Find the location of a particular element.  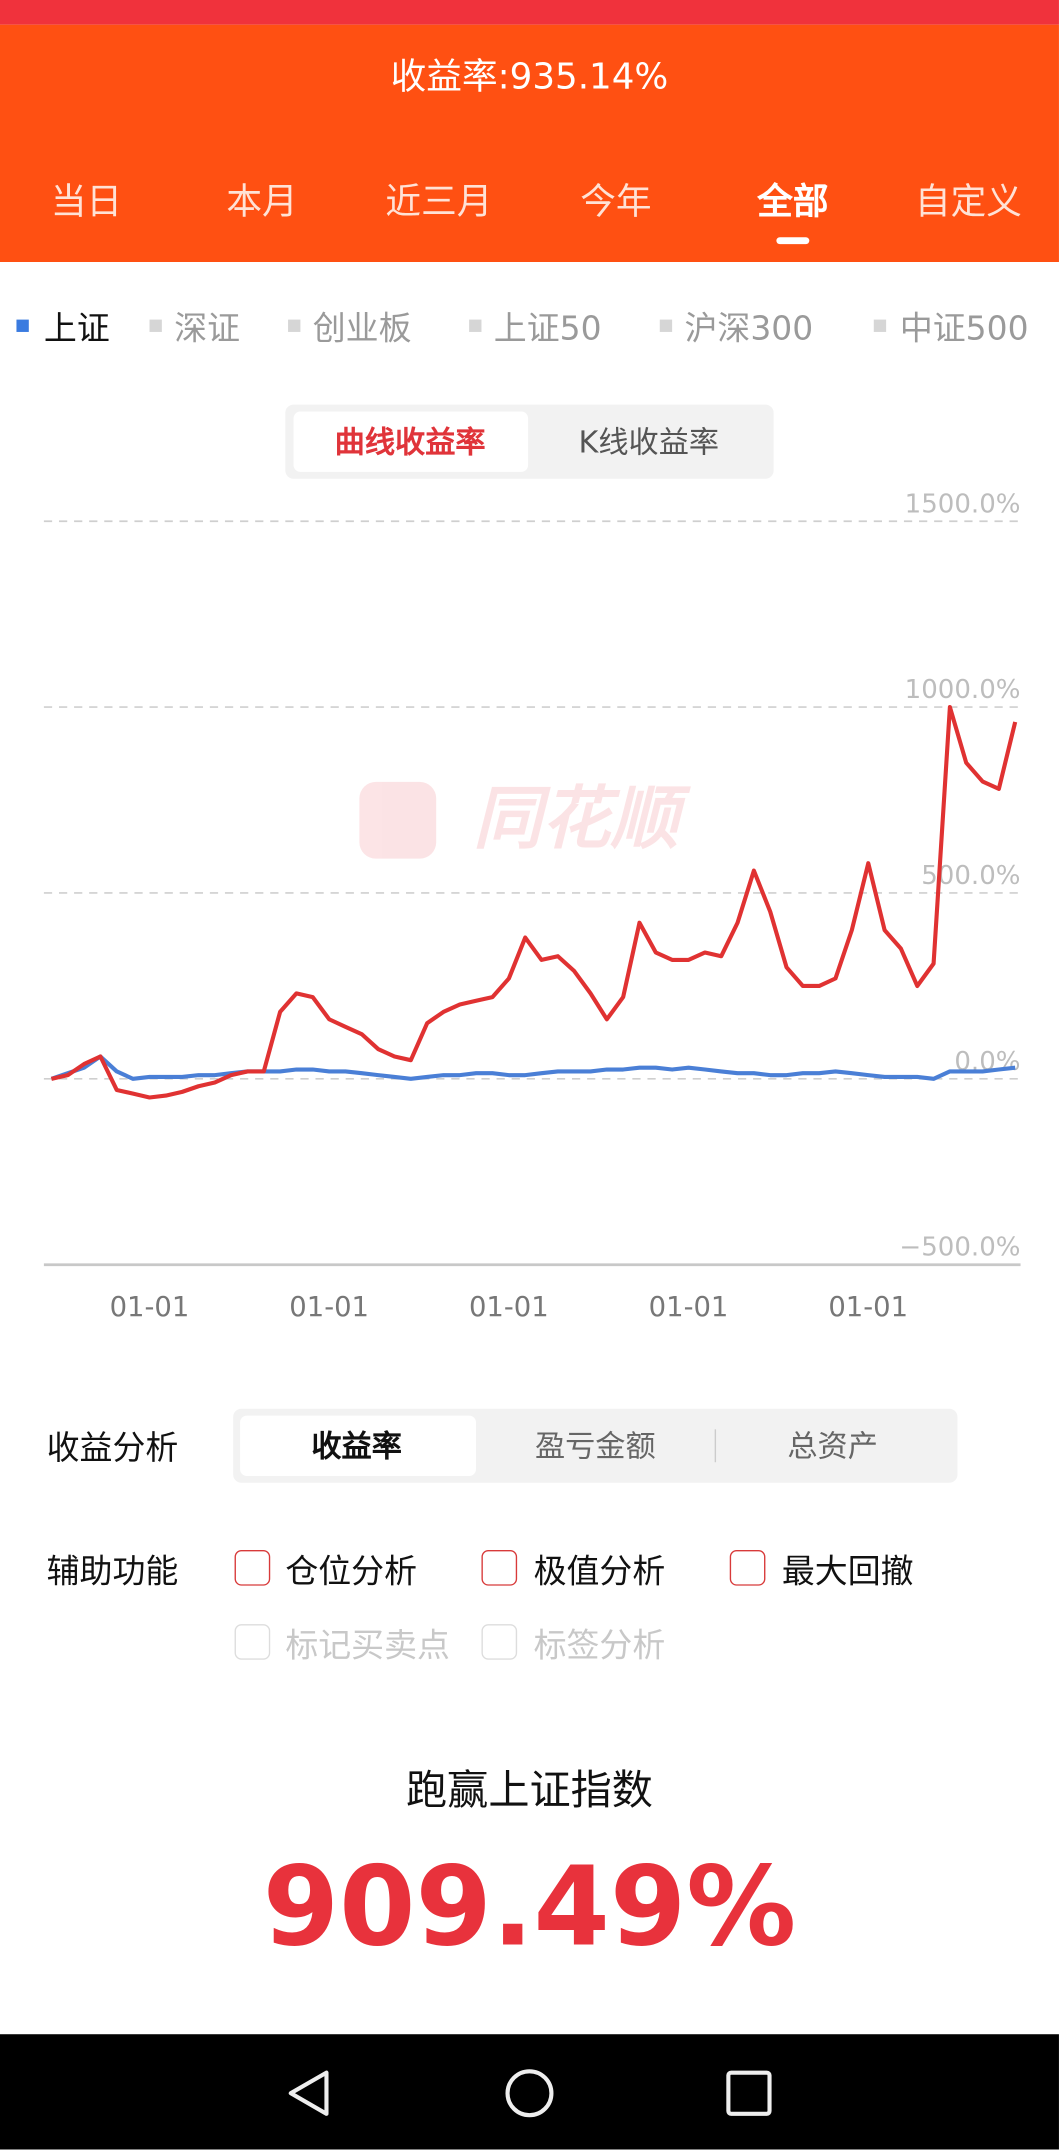

watermark: 同花顺 is located at coordinates (525, 819).